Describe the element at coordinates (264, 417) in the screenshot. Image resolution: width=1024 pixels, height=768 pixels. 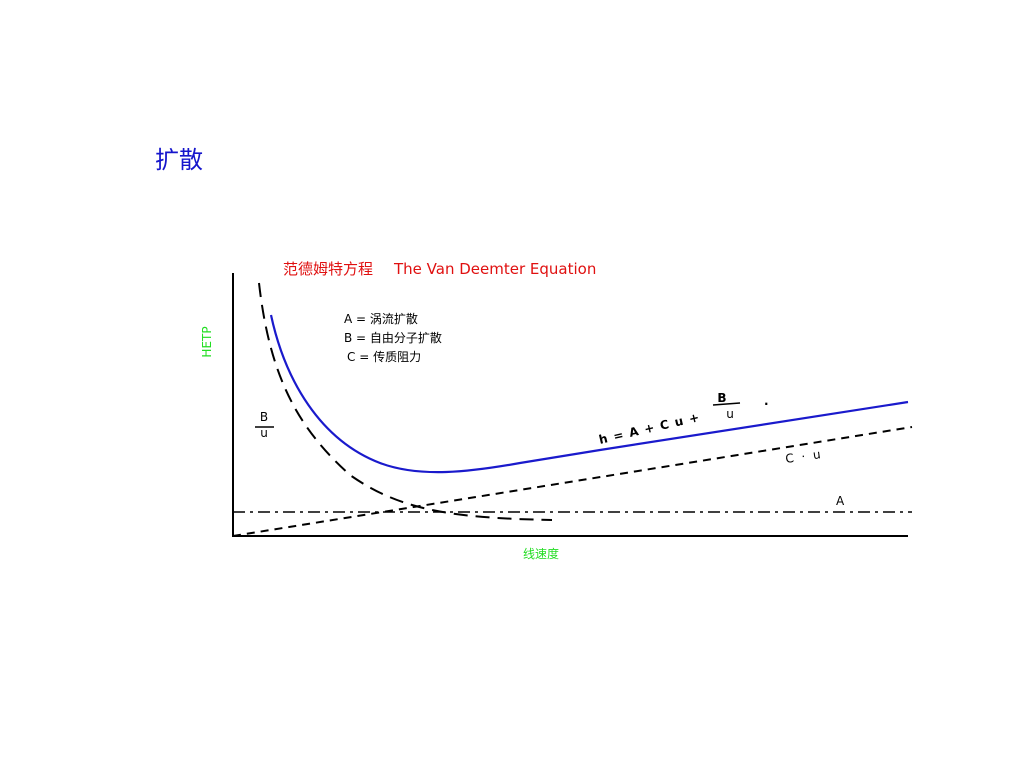
I see `b-numerator: B` at that location.